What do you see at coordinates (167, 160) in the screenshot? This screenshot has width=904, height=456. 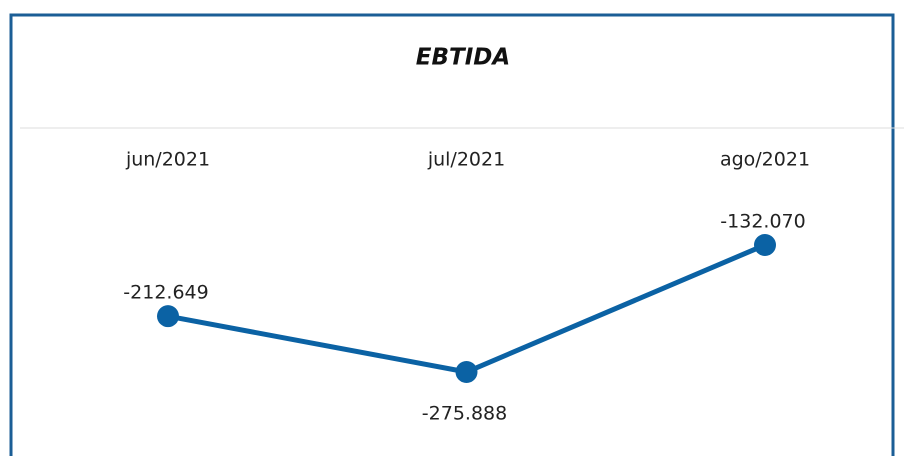 I see `x-tick-label: jun/2021` at bounding box center [167, 160].